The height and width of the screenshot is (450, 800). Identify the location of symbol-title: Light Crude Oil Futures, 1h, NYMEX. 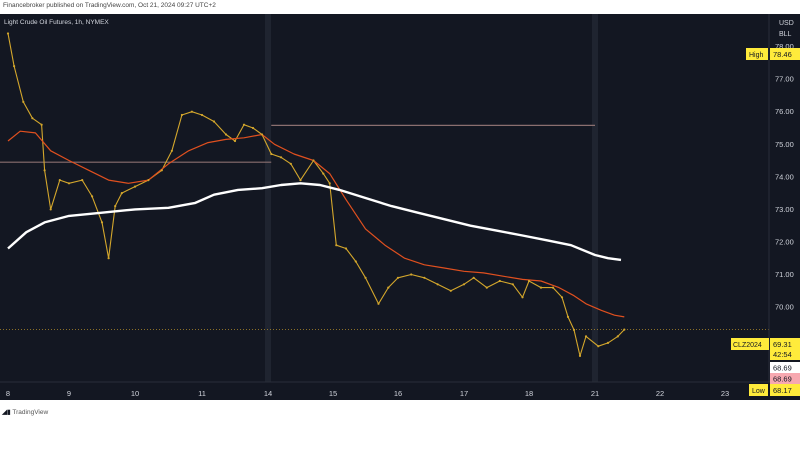
(56, 22).